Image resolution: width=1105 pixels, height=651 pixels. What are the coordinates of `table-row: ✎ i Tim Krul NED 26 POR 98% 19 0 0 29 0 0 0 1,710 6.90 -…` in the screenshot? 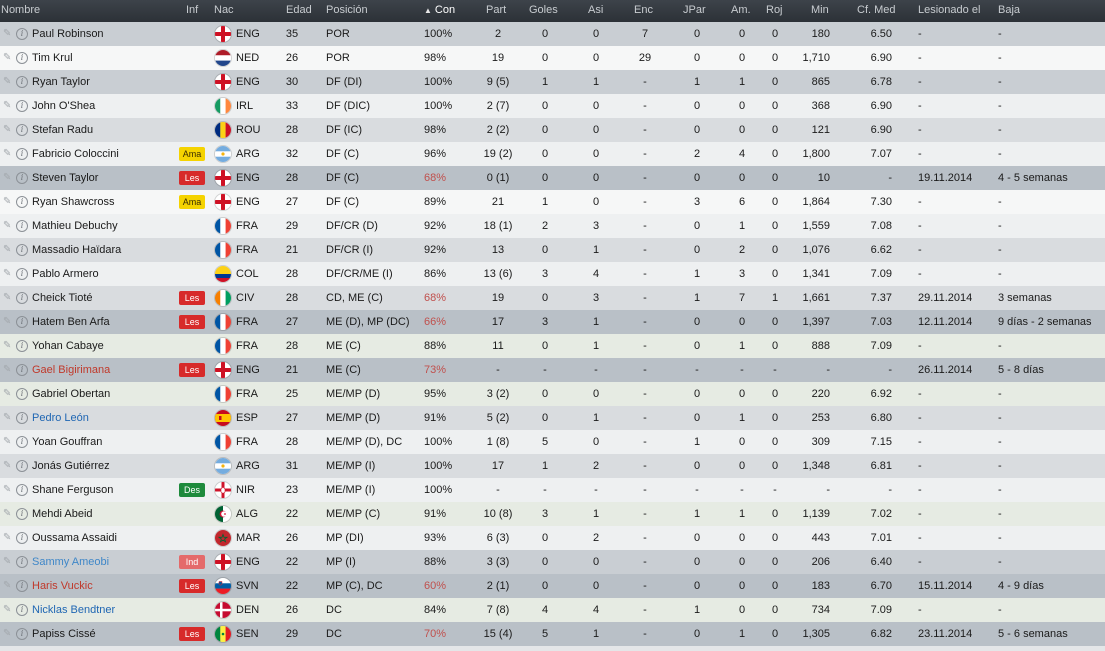 It's located at (552, 58).